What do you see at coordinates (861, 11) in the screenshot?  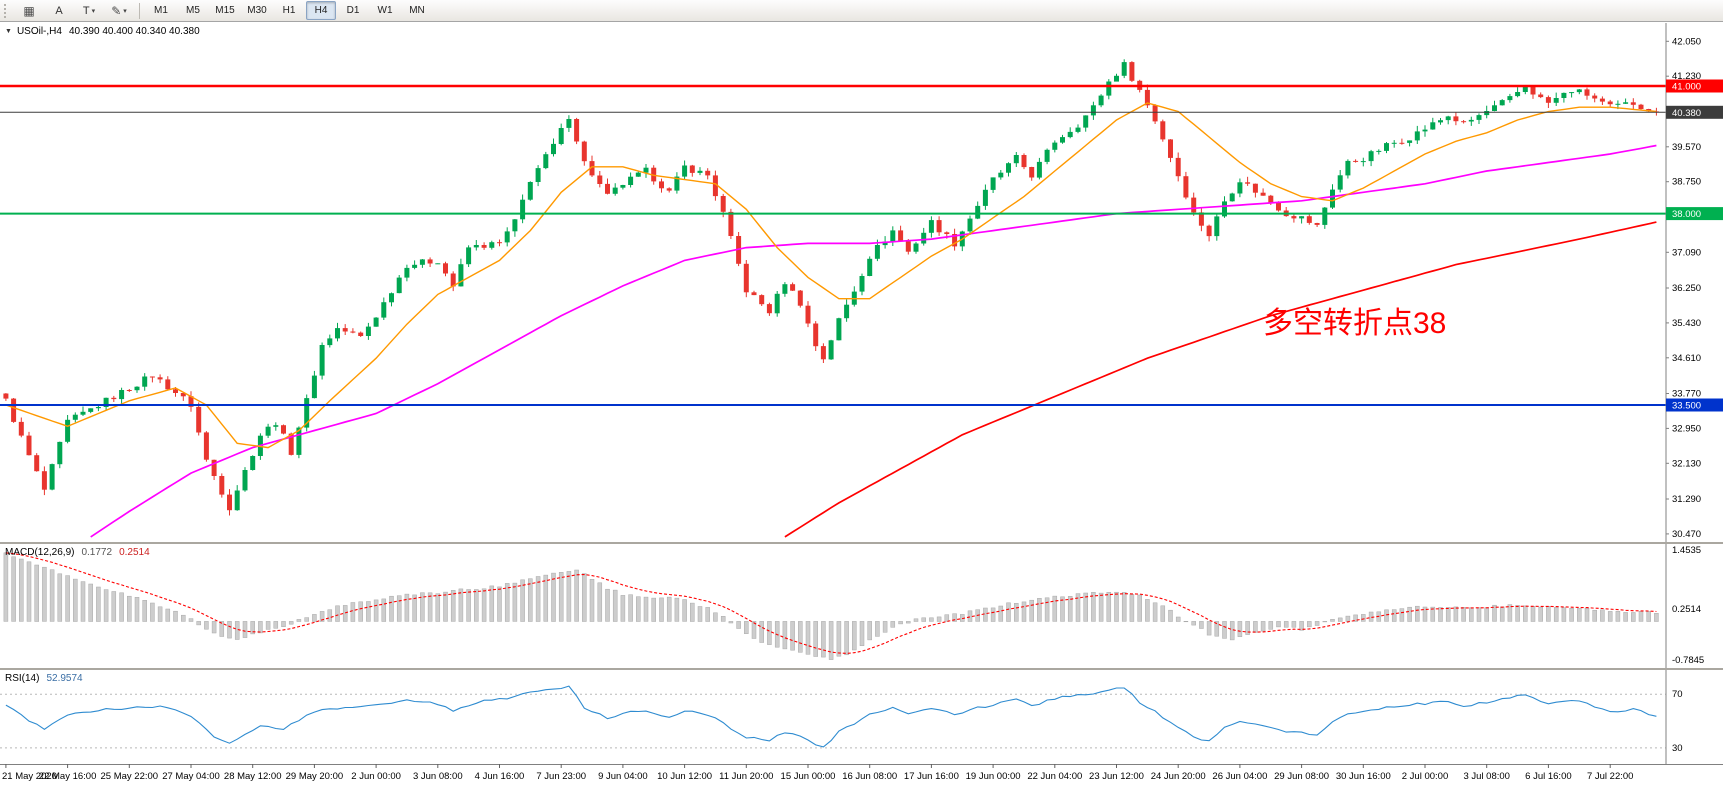 I see `main-toolbar: ▦ A T ▾ ✎ ▾ M1 M5 M15 M30 H1 H4 D1 W1 MN` at bounding box center [861, 11].